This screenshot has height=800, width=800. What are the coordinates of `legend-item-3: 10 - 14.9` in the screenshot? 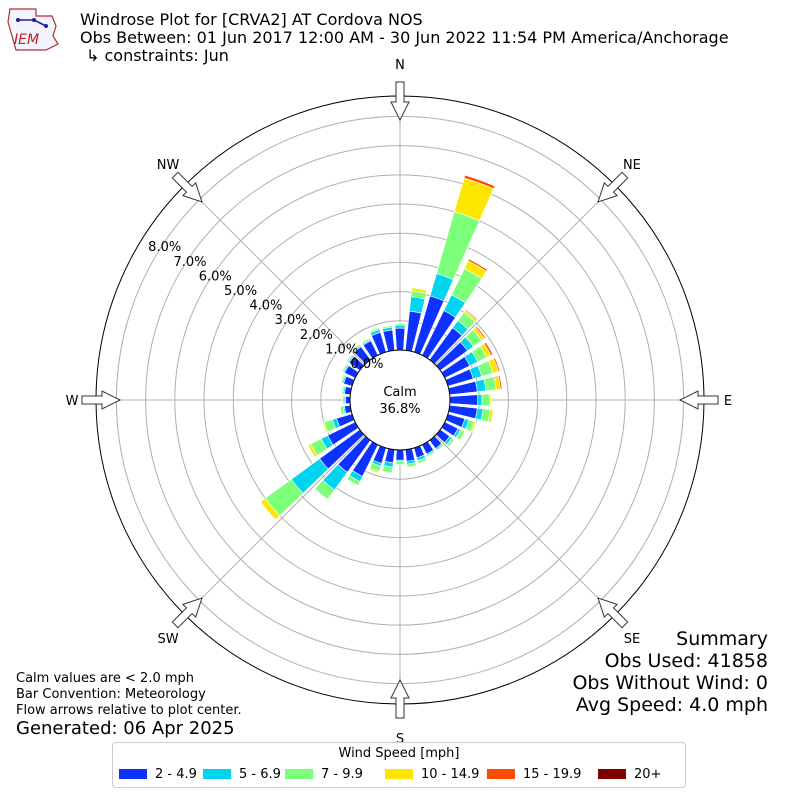 It's located at (432, 774).